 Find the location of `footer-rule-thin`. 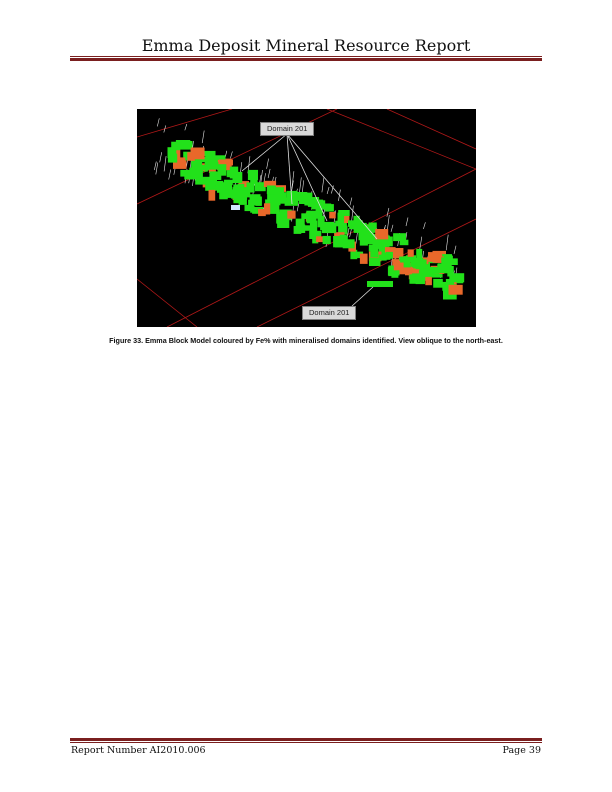

footer-rule-thin is located at coordinates (306, 742).